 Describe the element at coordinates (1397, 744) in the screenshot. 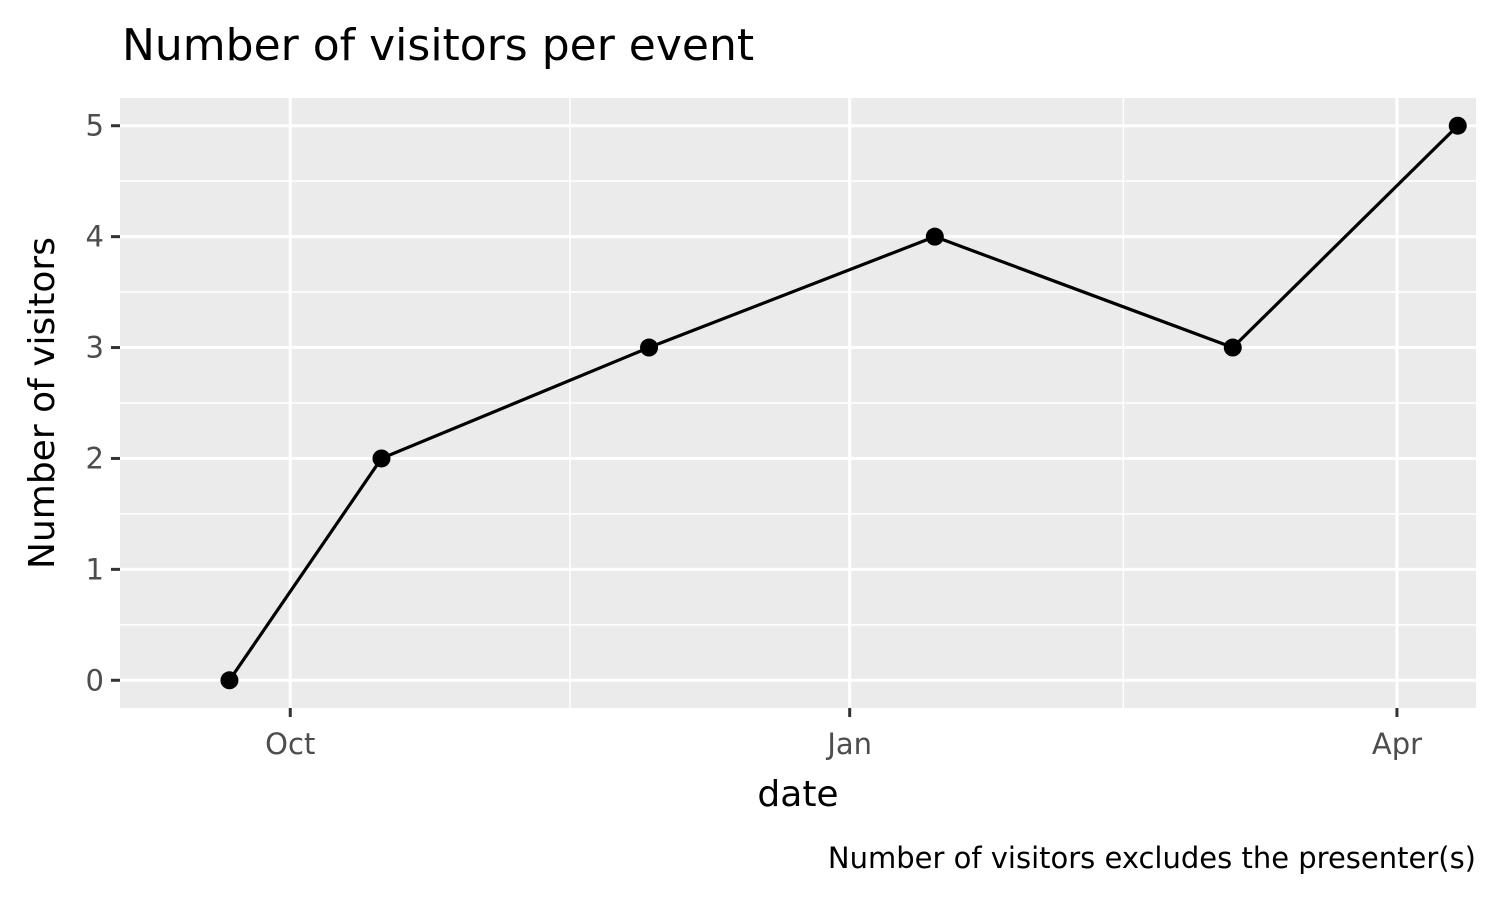

I see `x-tick-label: Apr` at that location.